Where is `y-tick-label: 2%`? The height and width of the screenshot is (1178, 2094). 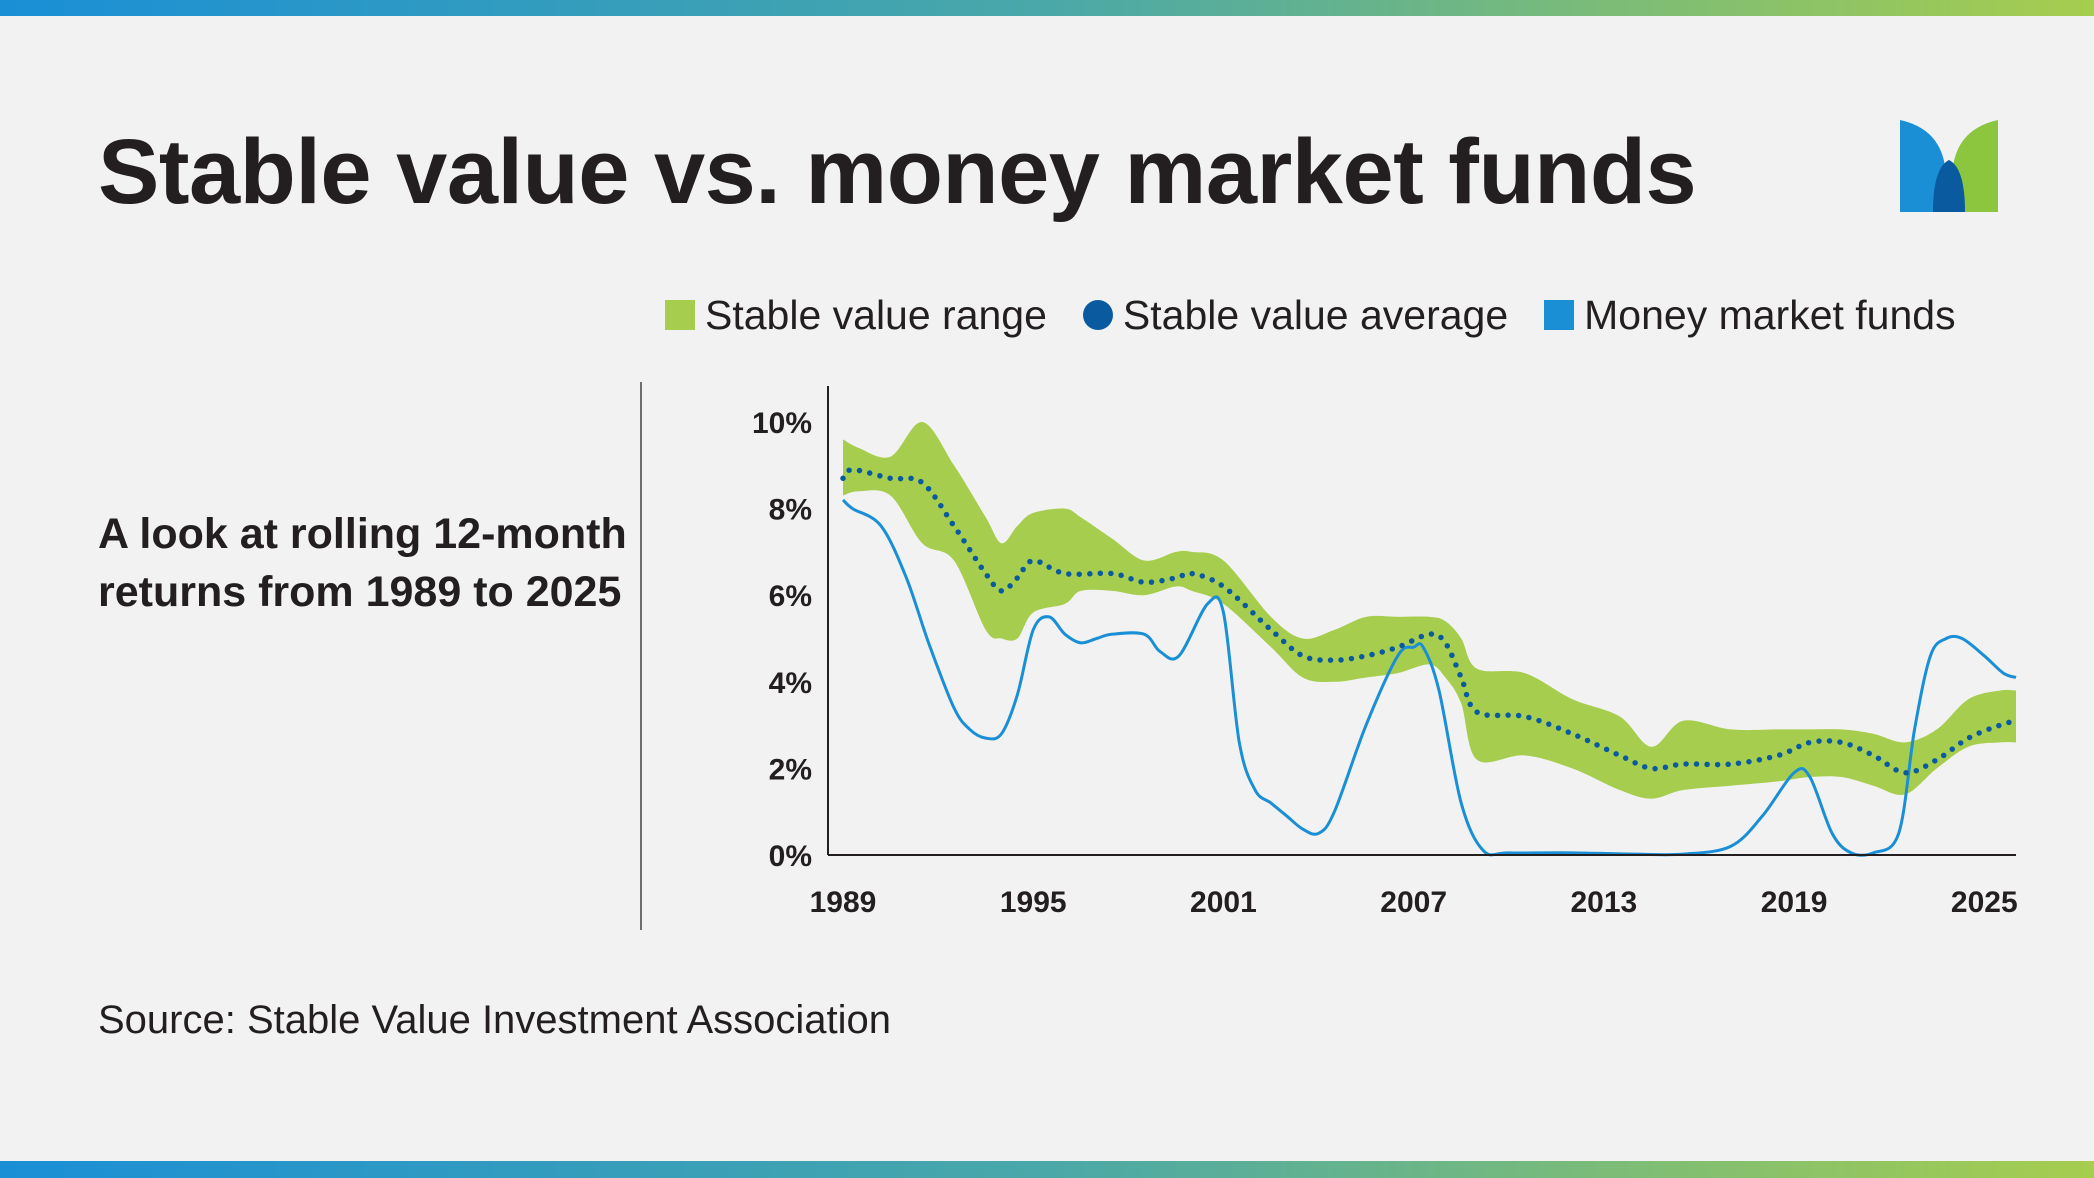 y-tick-label: 2% is located at coordinates (790, 769).